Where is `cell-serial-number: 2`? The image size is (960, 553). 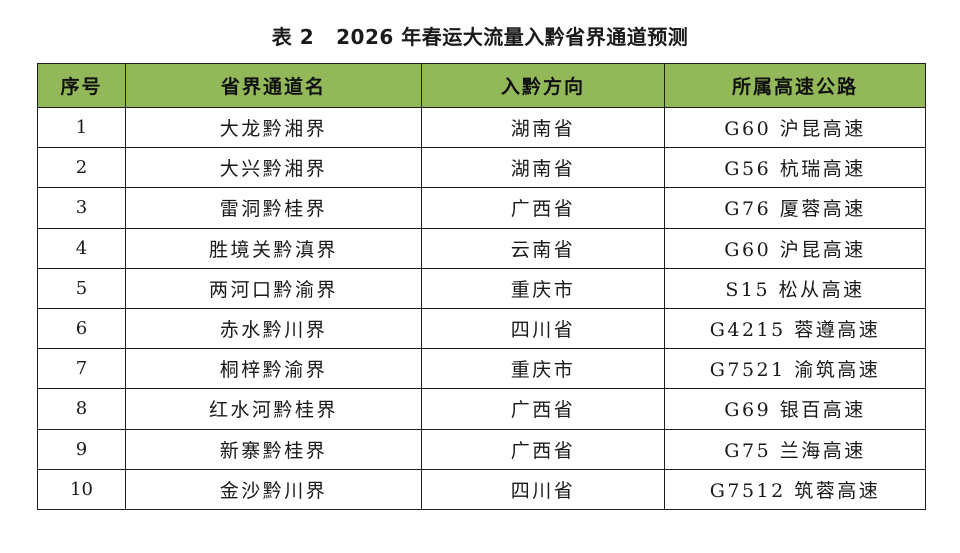
cell-serial-number: 2 is located at coordinates (81, 168).